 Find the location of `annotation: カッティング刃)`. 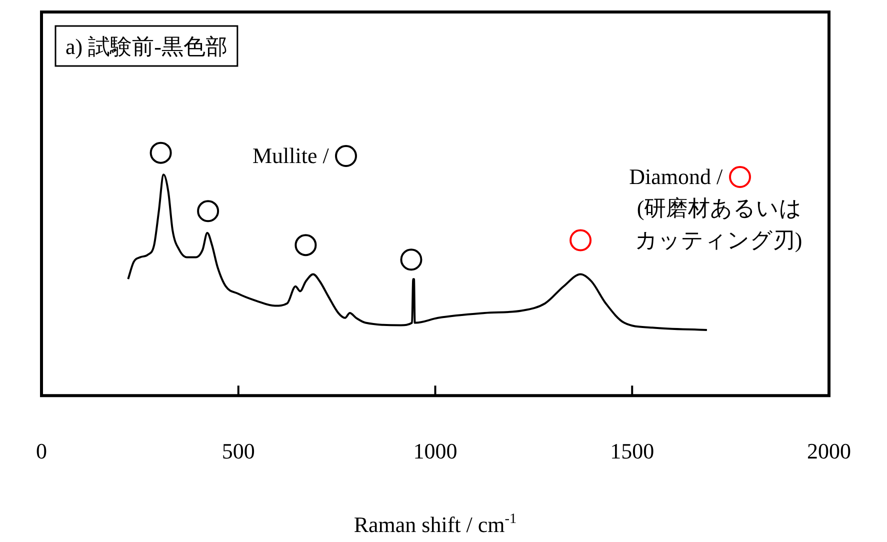

annotation: カッティング刃) is located at coordinates (718, 239).